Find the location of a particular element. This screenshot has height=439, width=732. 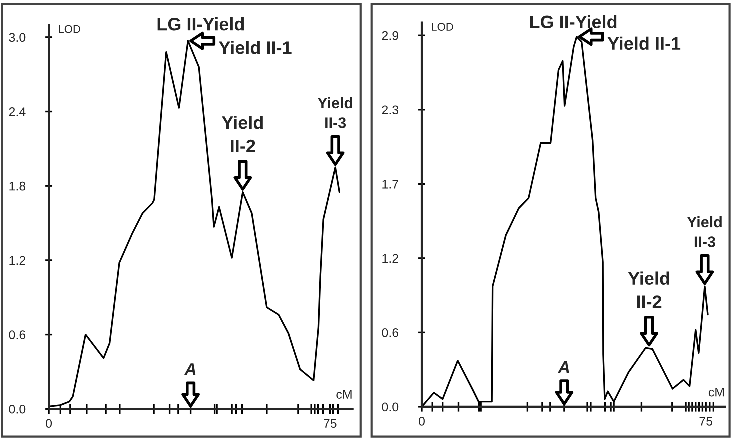

y-tick-label: 2.3 is located at coordinates (390, 110).